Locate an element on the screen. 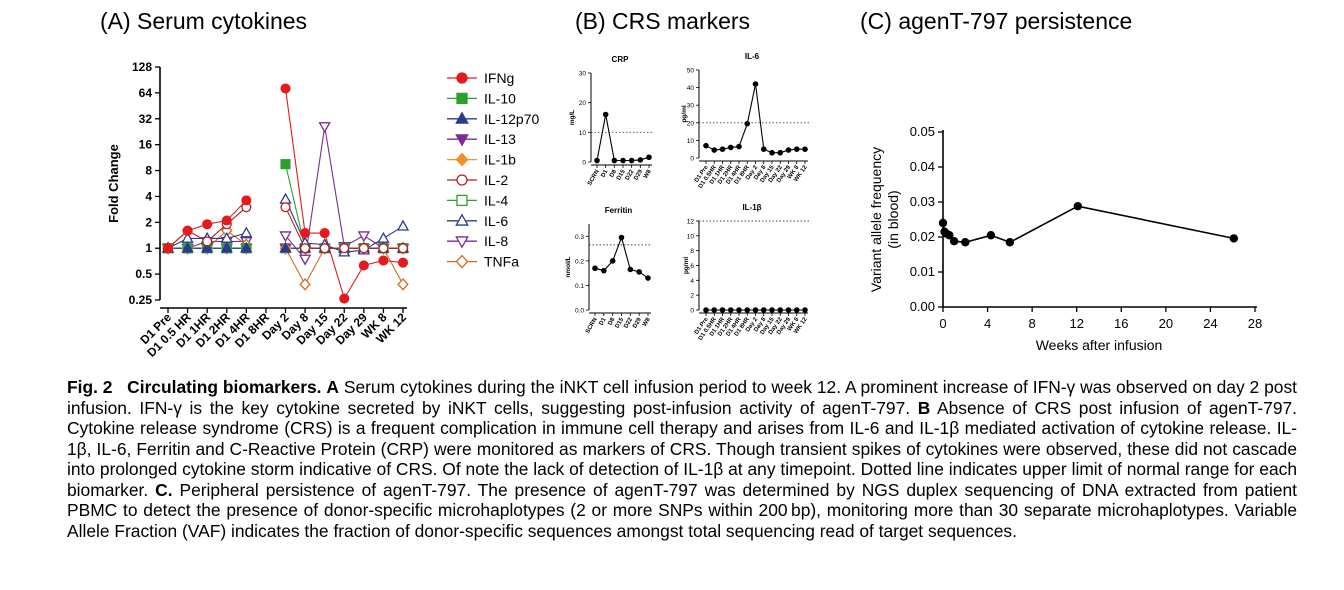 The height and width of the screenshot is (590, 1344). b-crp-x-tick-label: D22 is located at coordinates (630, 174).